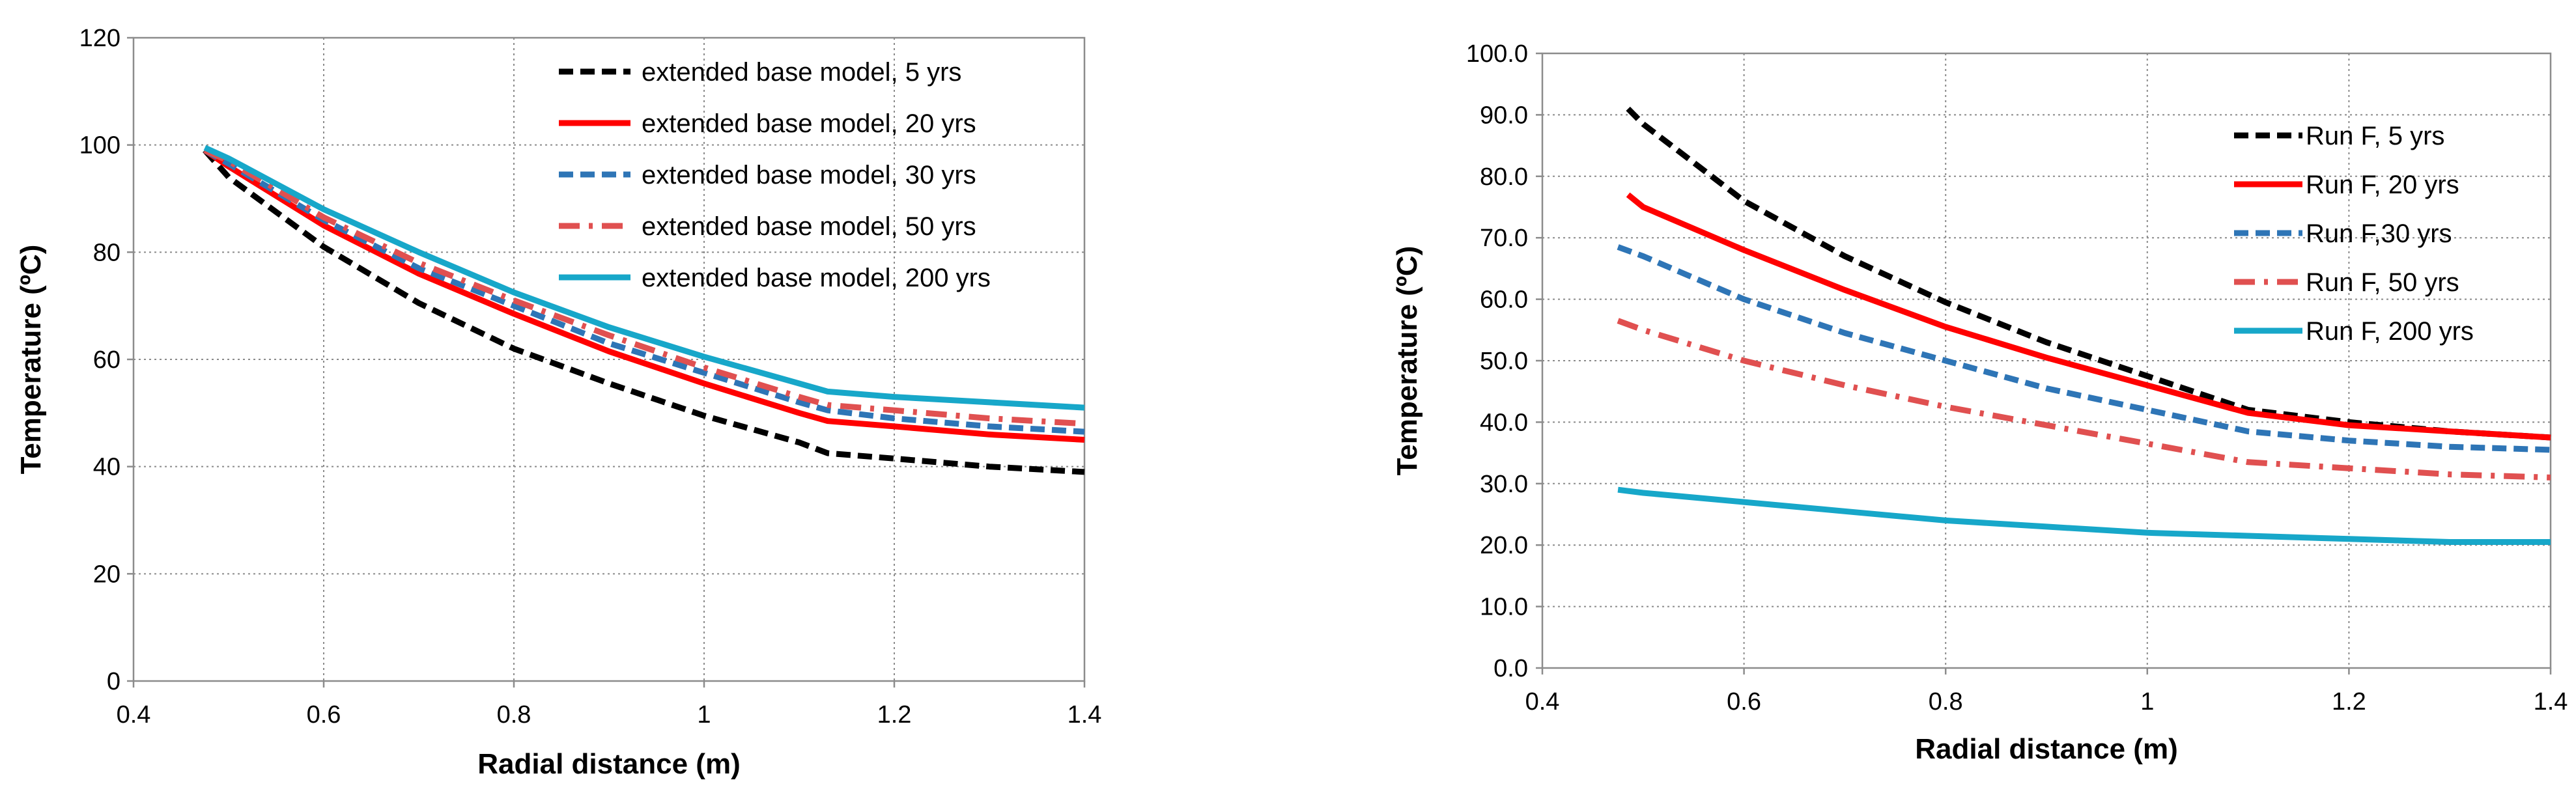 The image size is (2576, 793). Describe the element at coordinates (2375, 136) in the screenshot. I see `legend-label: Run F, 5 yrs` at that location.